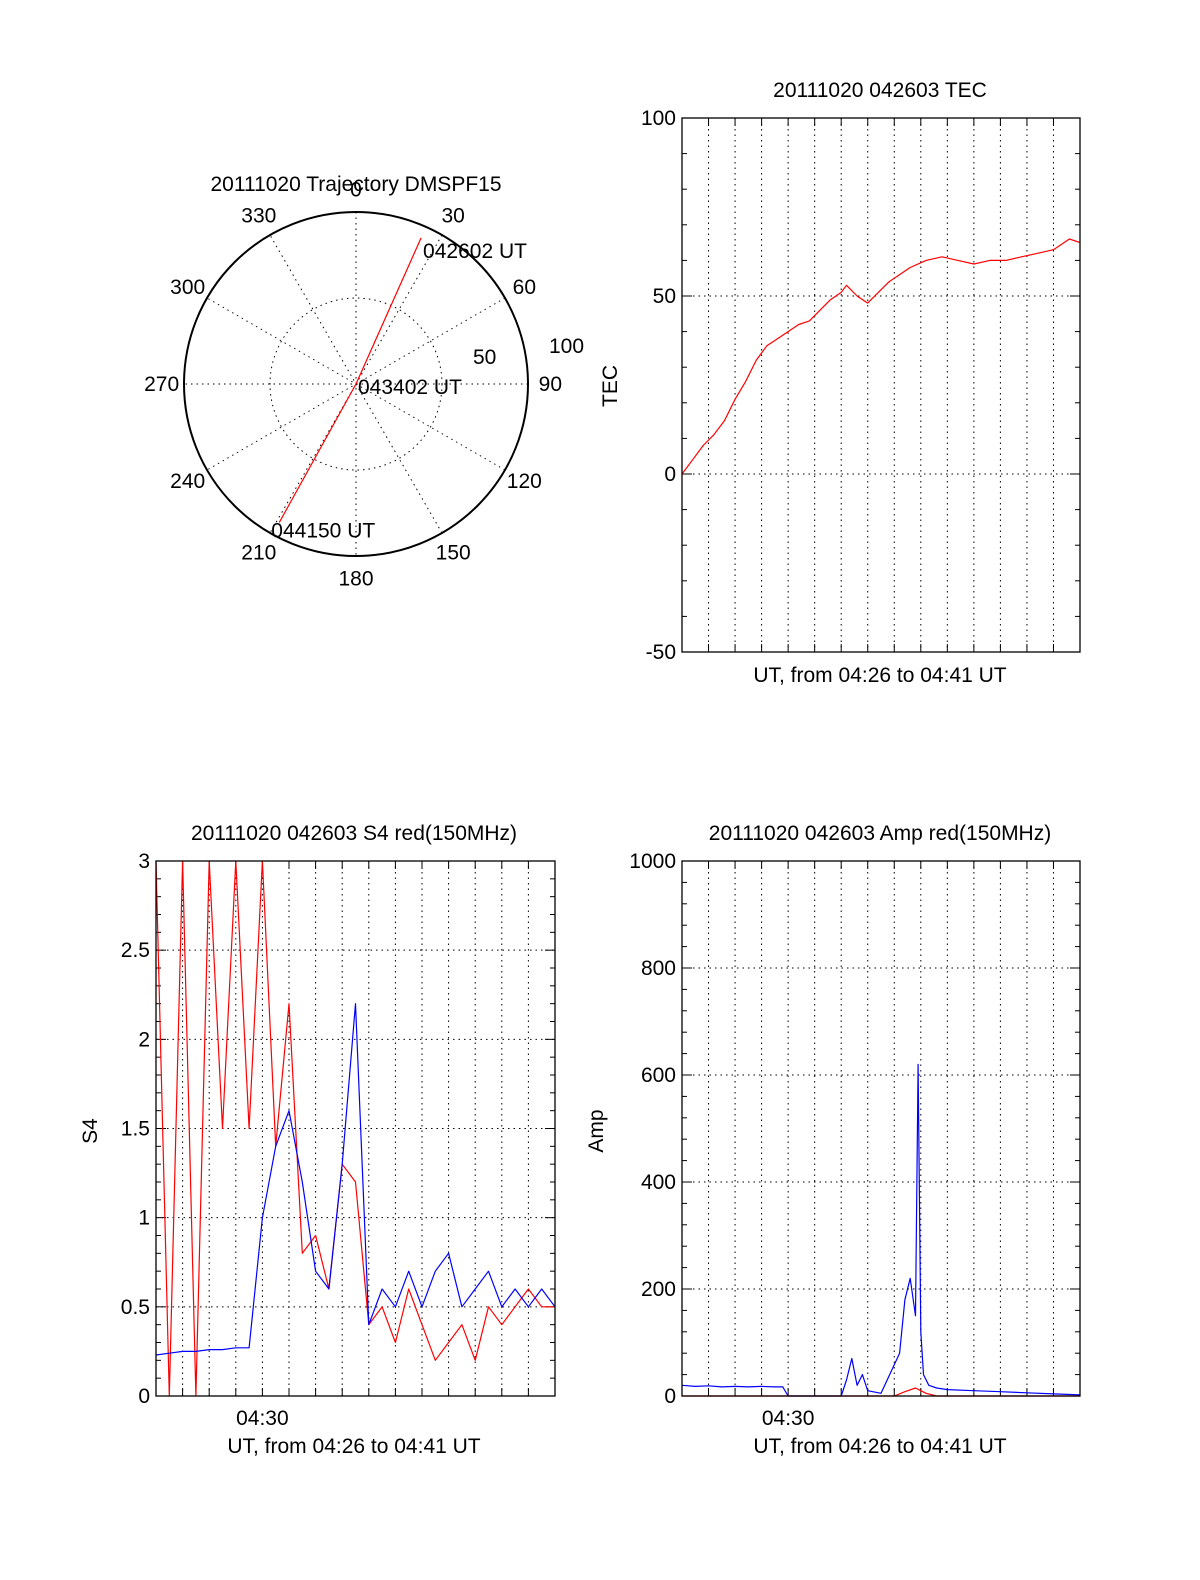 This screenshot has height=1580, width=1200. What do you see at coordinates (658, 968) in the screenshot?
I see `amp-ytick-label: 800` at bounding box center [658, 968].